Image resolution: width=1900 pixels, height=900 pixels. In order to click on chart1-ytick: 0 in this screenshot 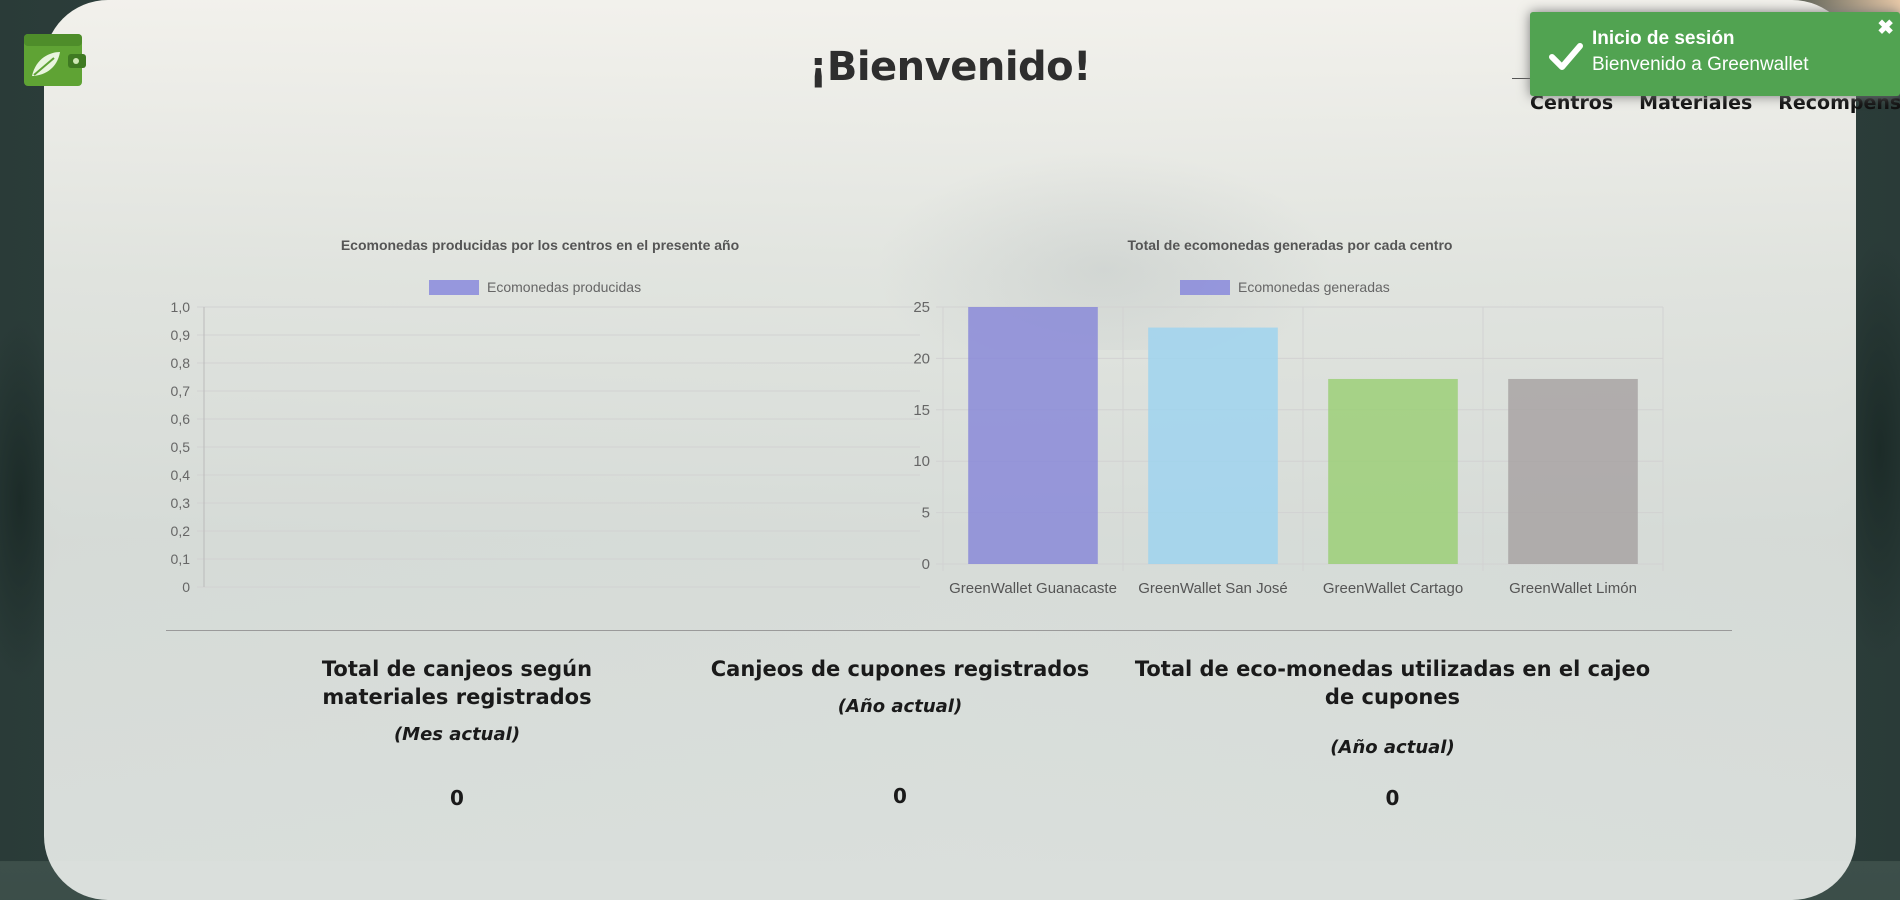, I will do `click(186, 587)`.